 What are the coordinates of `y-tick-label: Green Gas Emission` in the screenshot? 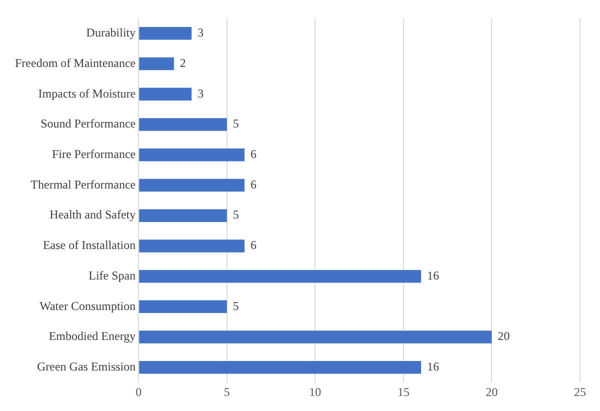 It's located at (86, 367).